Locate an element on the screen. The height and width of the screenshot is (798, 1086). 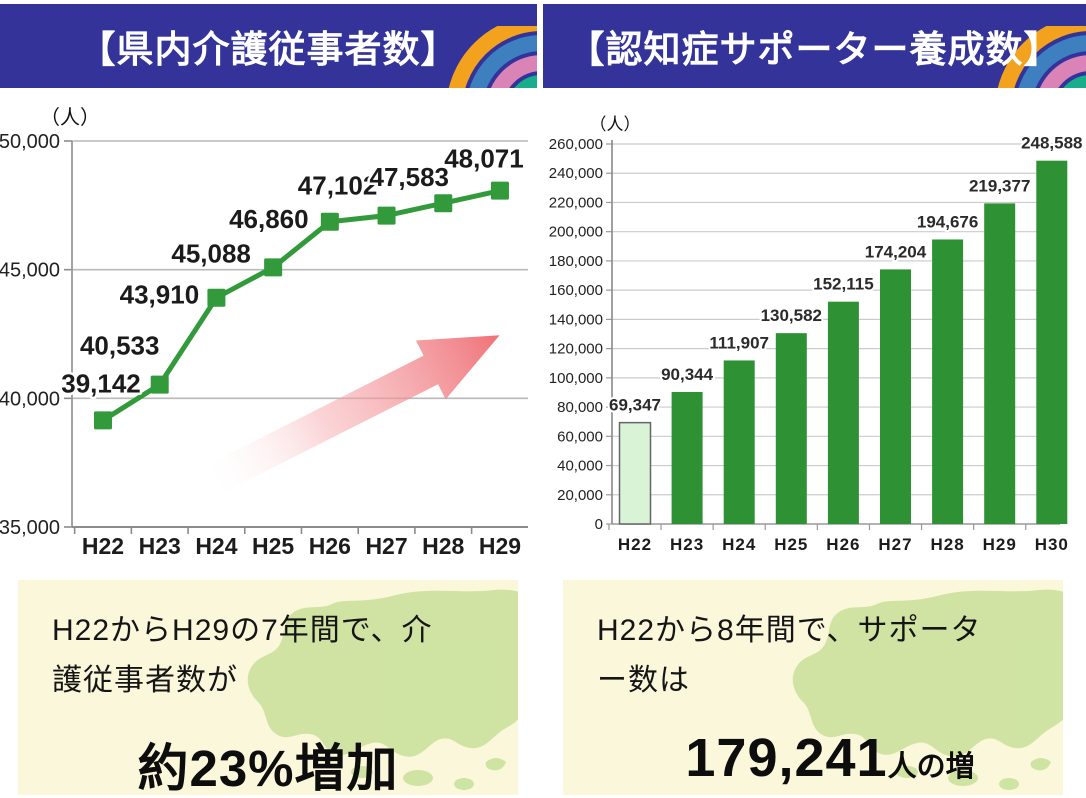
x-axis-labels: H22 H23 H24 H25 H26 H27 H28 H29 H30 is located at coordinates (838, 539).